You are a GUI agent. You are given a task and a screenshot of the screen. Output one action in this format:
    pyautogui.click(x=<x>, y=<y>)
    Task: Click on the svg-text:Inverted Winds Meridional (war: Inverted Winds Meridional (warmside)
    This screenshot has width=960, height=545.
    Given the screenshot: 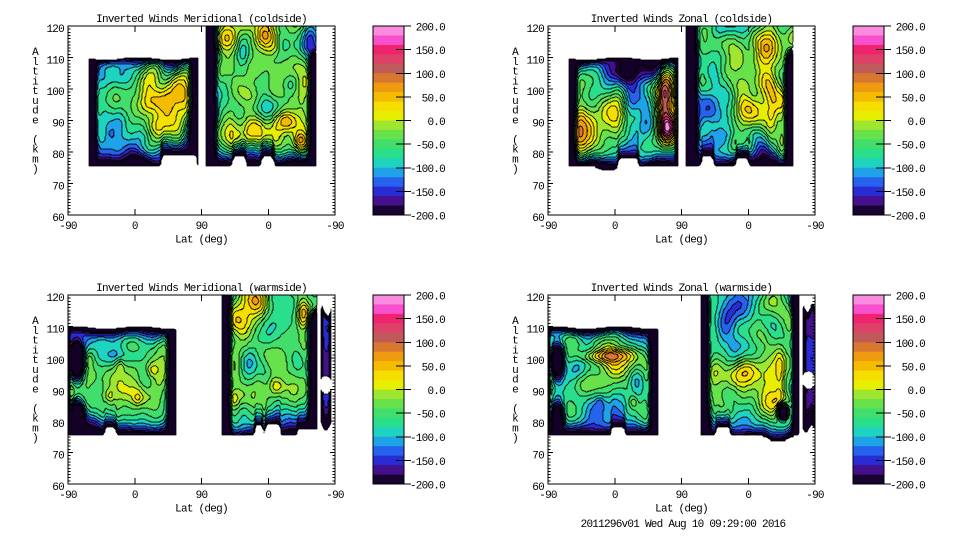 What is the action you would take?
    pyautogui.click(x=201, y=289)
    